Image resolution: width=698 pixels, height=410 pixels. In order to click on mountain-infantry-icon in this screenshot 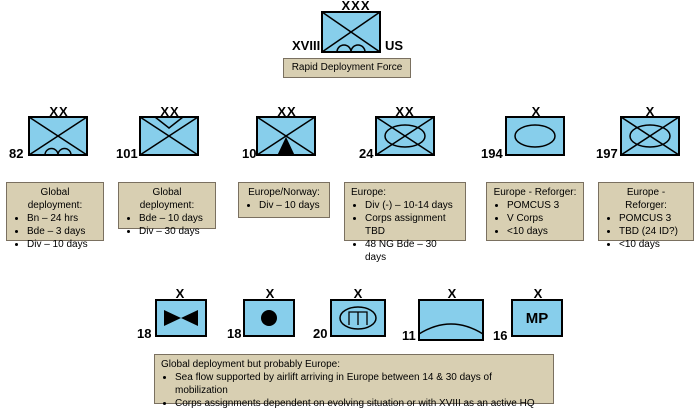, I will do `click(286, 136)`.